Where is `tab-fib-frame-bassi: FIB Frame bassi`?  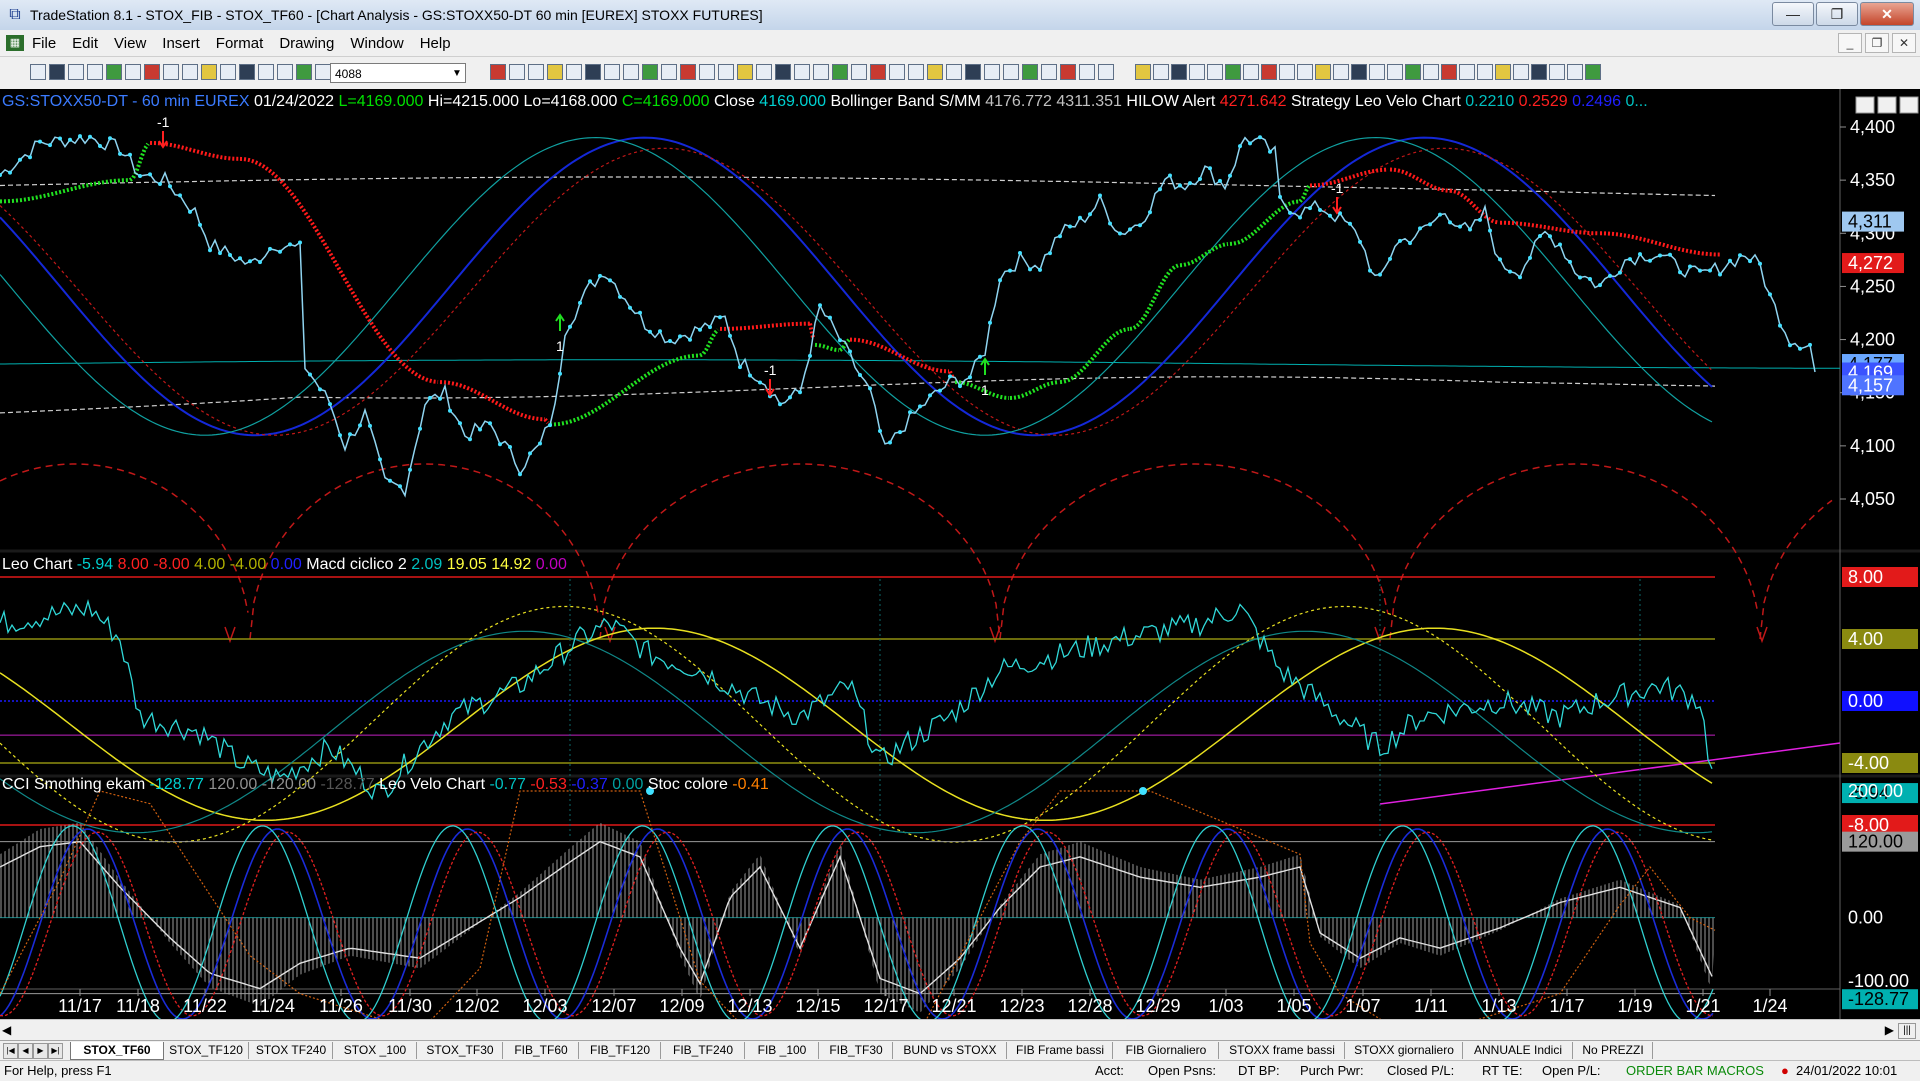
tab-fib-frame-bassi: FIB Frame bassi is located at coordinates (1060, 1050).